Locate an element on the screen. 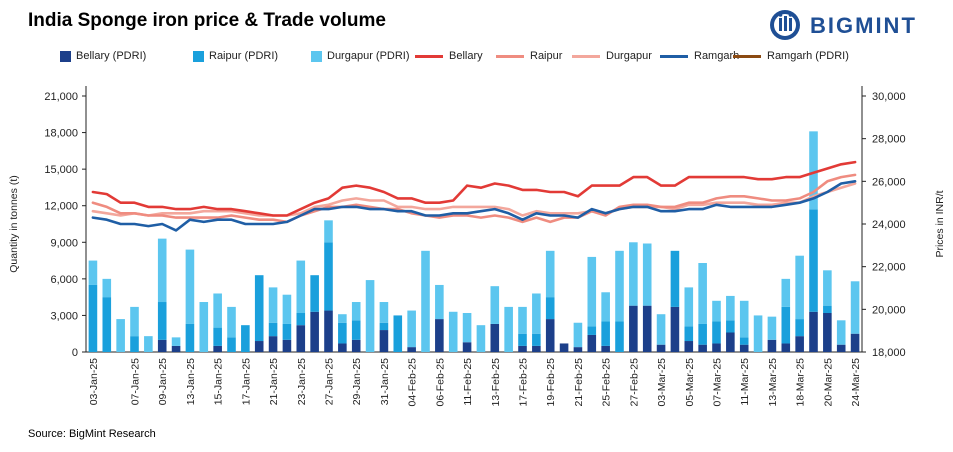 Image resolution: width=953 pixels, height=452 pixels. x-tick-label: 07-Mar-25 is located at coordinates (718, 382).